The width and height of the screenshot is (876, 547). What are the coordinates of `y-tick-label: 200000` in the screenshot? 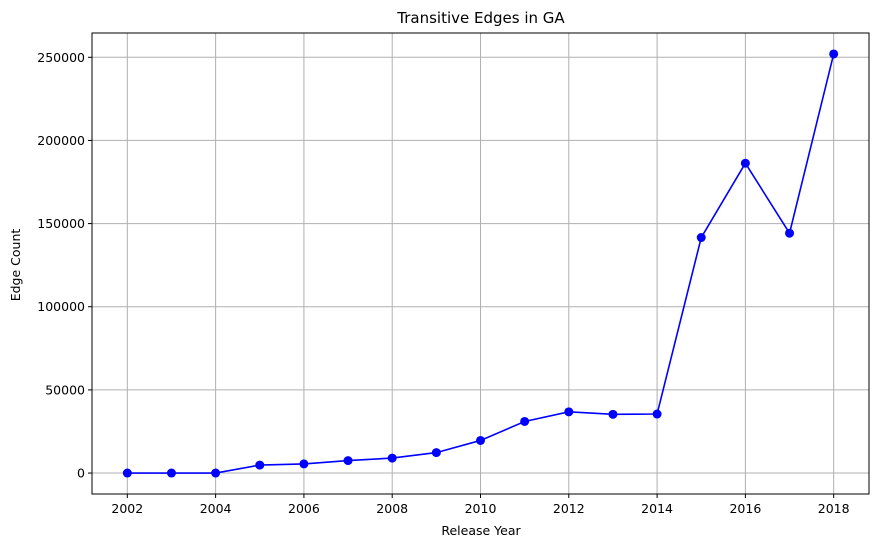 It's located at (61, 140).